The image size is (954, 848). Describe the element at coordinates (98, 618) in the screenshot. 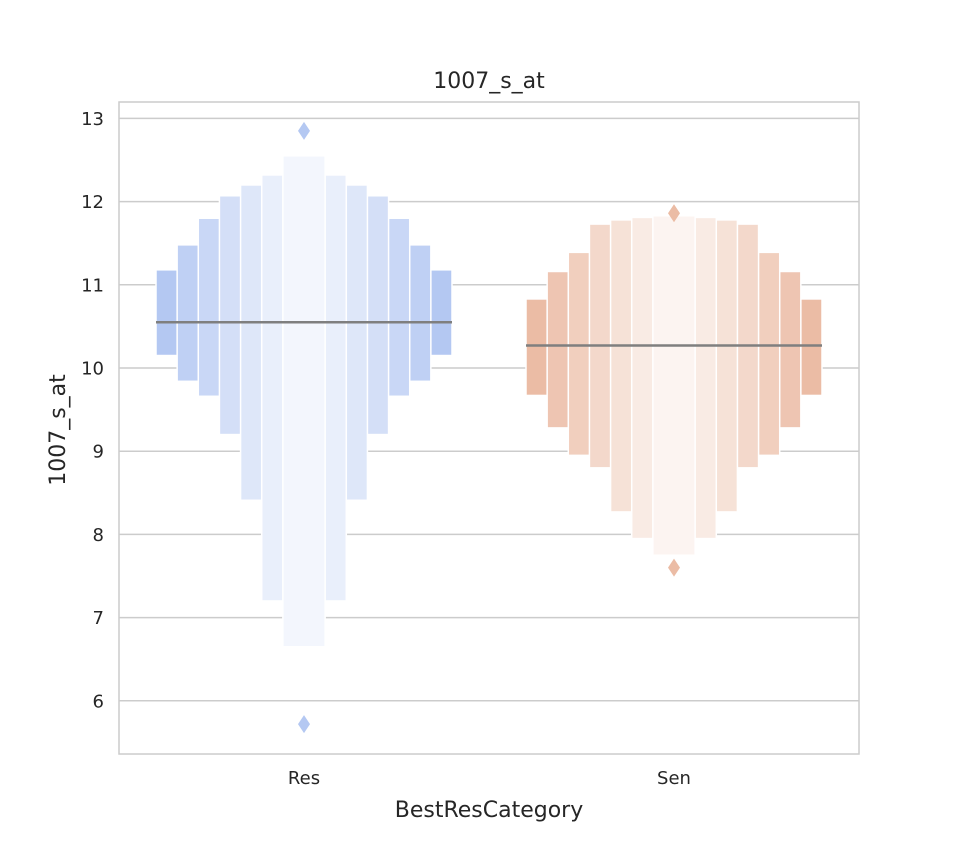

I see `y-tick-label: 7` at that location.